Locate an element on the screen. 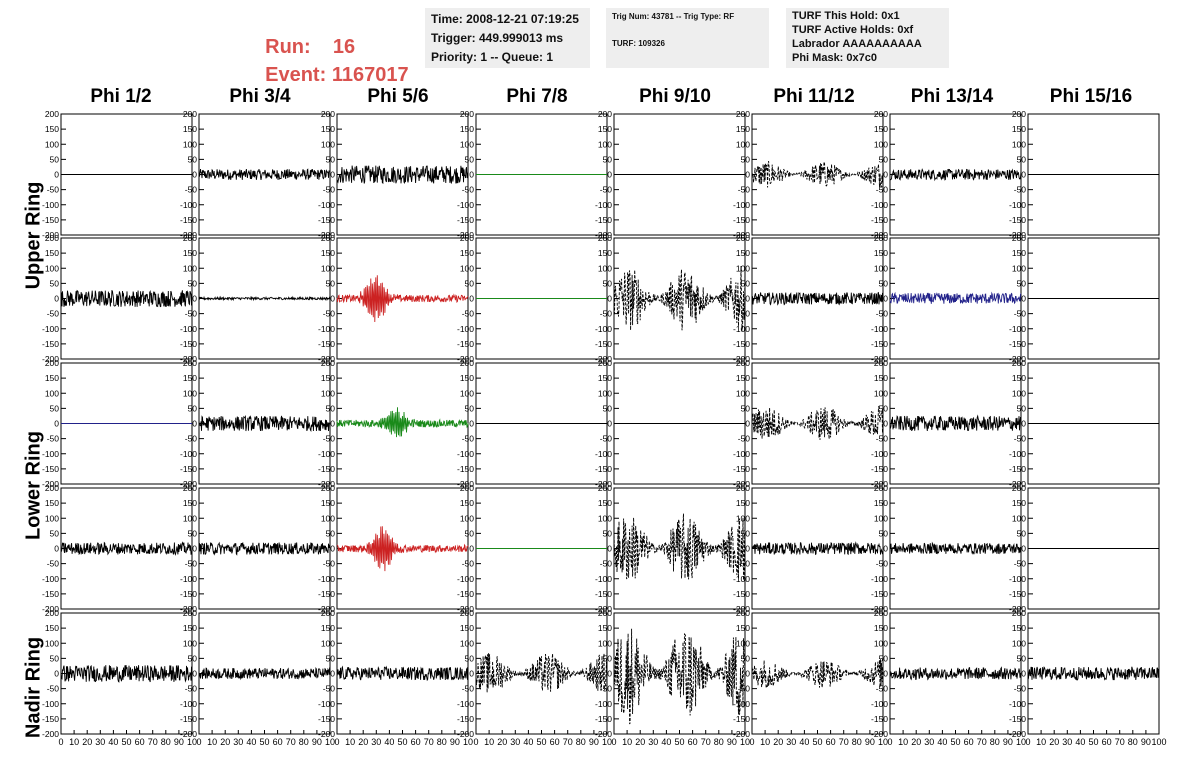 The height and width of the screenshot is (772, 1196). panel-r1-c6: -200 -150 -100 -50 0 50 100 150 200 is located at coordinates (946, 298).